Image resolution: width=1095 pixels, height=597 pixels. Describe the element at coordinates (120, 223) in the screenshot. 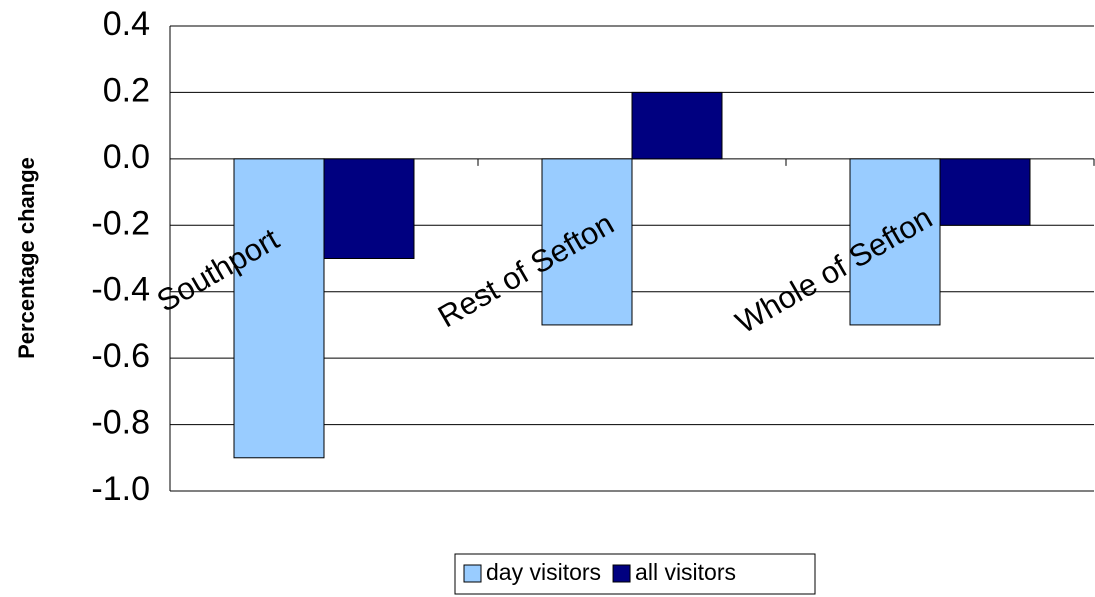

I see `y-tick-label: -0.2` at that location.